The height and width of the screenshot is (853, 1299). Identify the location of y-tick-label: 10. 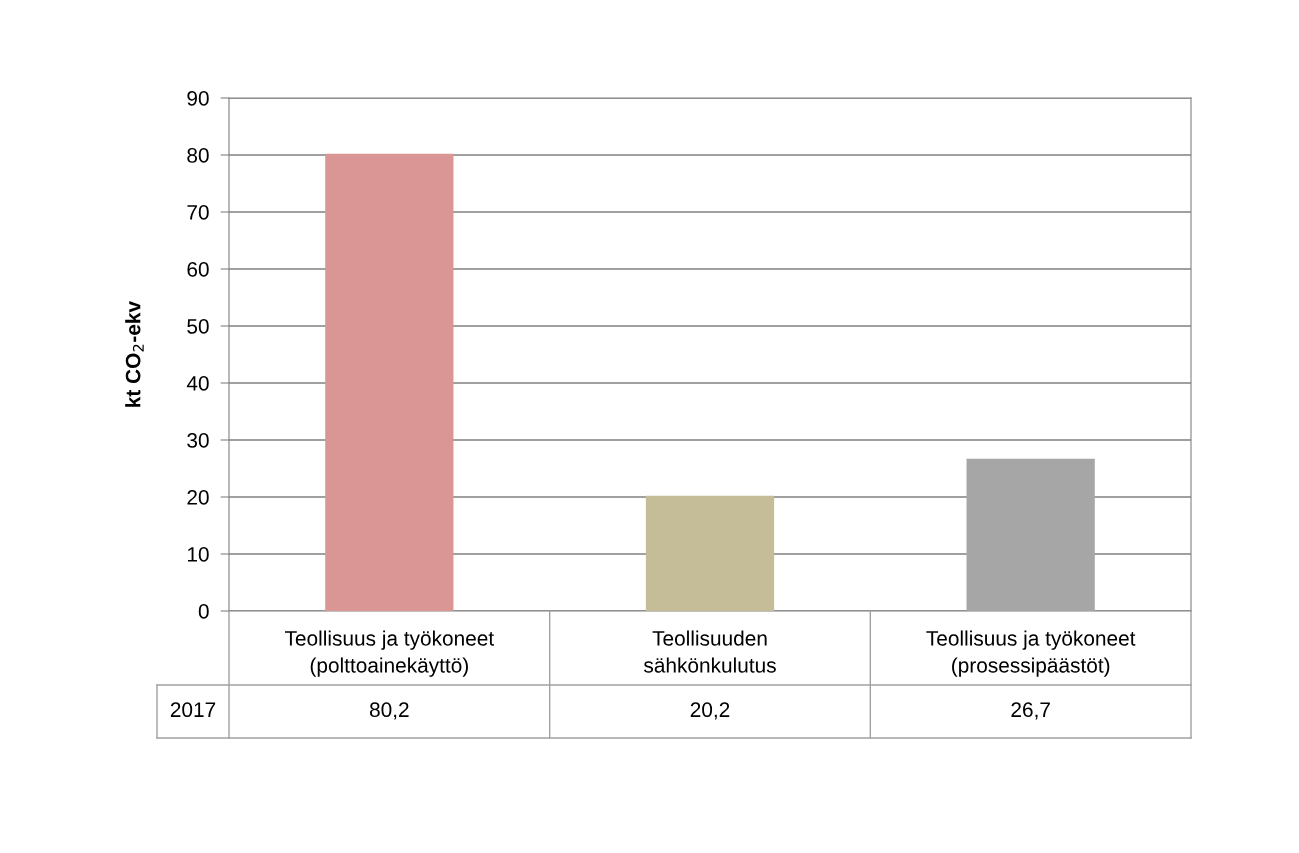
(198, 554).